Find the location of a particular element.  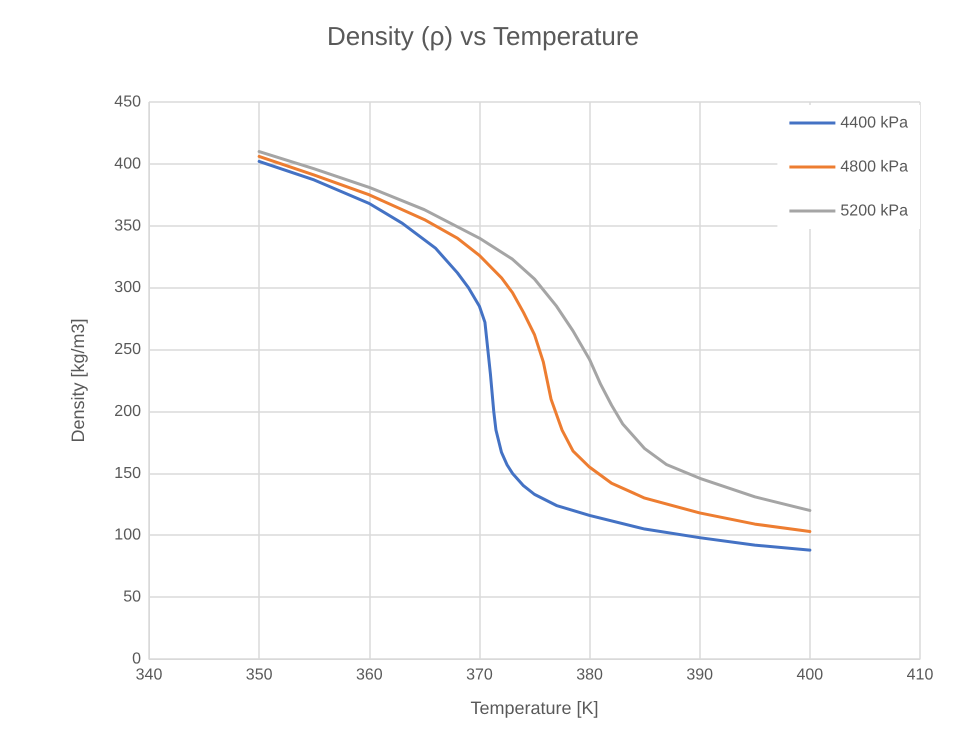

y-axis-title: Density [kg/m3] is located at coordinates (78, 380).